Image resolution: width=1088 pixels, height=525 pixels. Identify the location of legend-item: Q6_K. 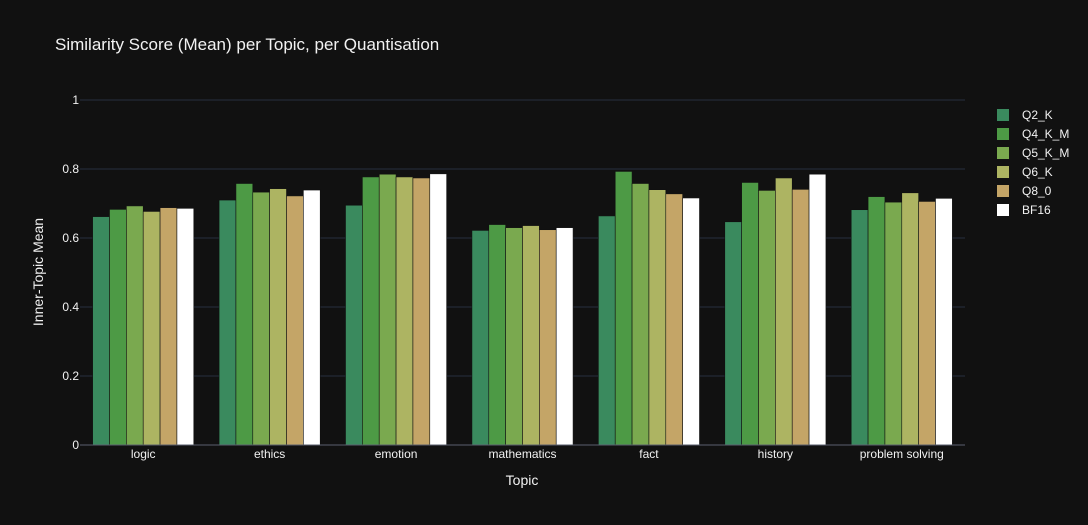
(1025, 172).